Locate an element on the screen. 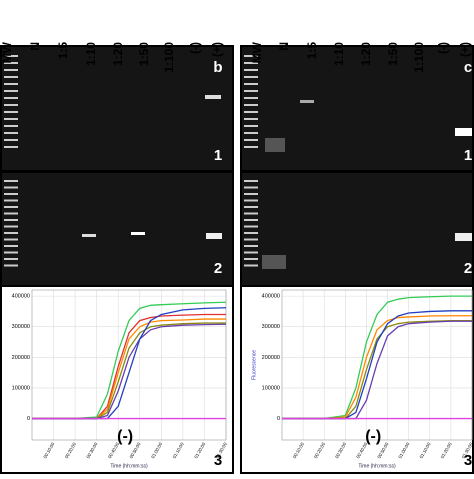 Image resolution: width=474 pixels, height=479 pixels. lane-label: 1:100 is located at coordinates (419, 57).